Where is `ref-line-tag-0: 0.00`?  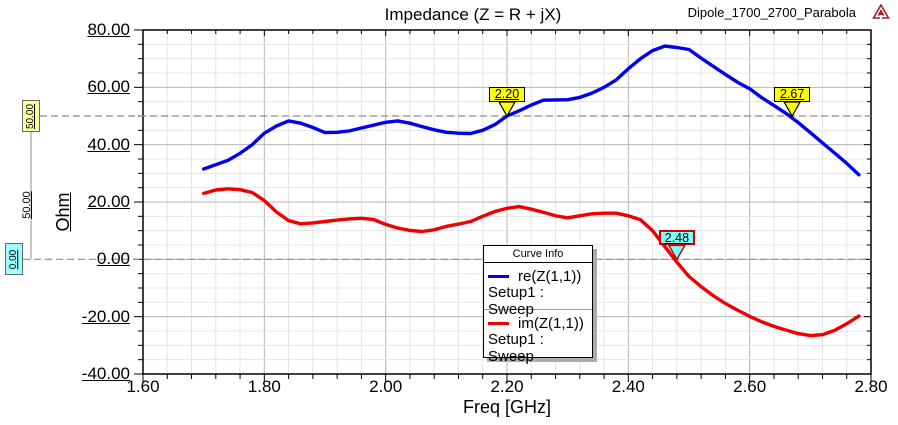
ref-line-tag-0: 0.00 is located at coordinates (14, 259).